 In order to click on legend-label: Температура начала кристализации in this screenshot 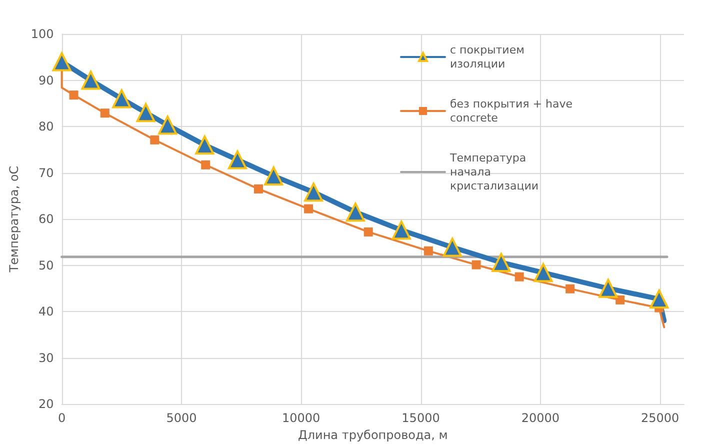, I will do `click(494, 172)`.